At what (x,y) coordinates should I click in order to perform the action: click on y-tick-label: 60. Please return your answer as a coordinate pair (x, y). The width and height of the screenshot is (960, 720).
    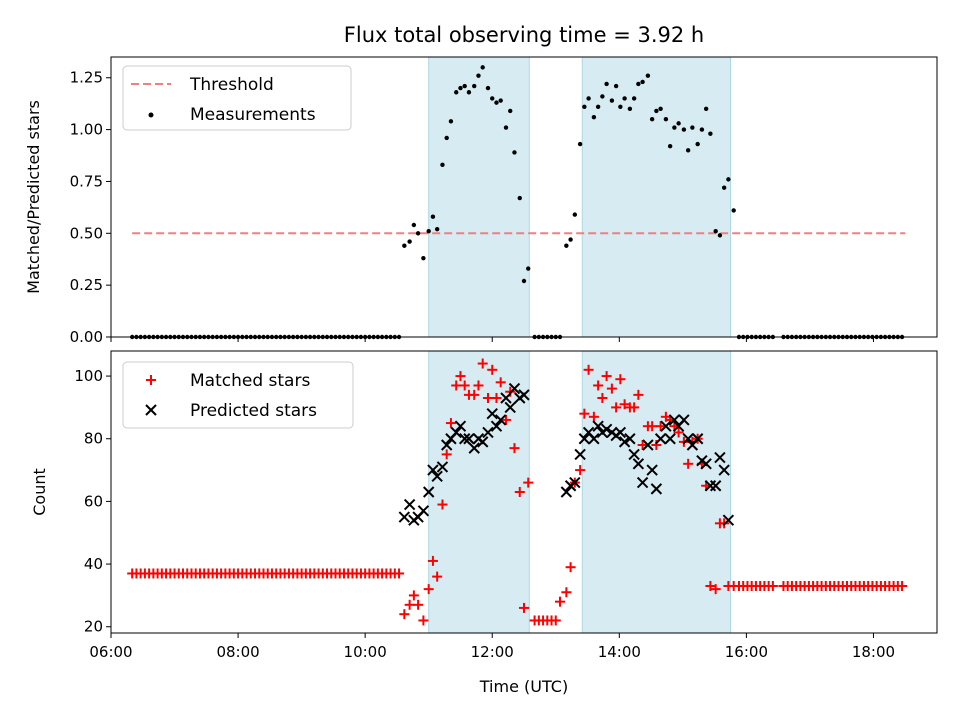
    Looking at the image, I should click on (93, 501).